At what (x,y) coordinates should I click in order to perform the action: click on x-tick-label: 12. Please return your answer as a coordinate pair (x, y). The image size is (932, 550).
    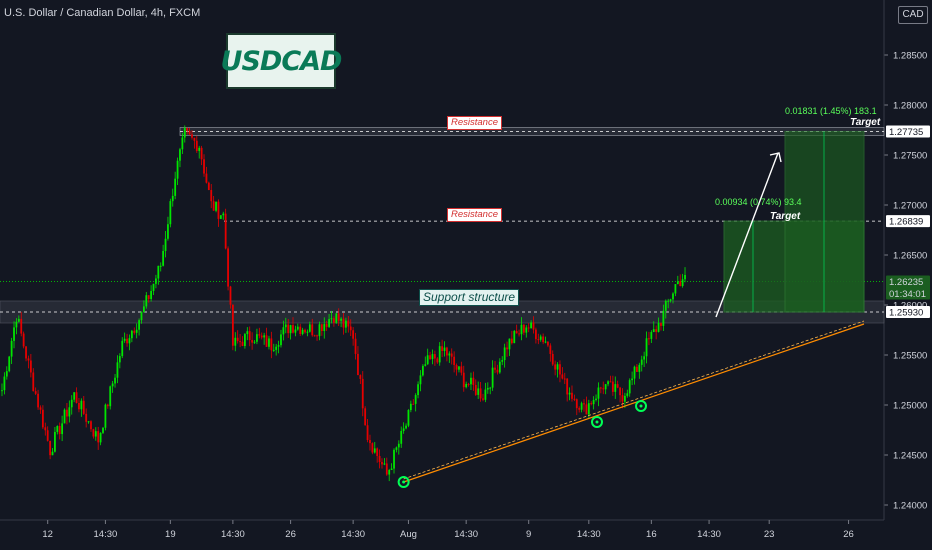
    Looking at the image, I should click on (47, 534).